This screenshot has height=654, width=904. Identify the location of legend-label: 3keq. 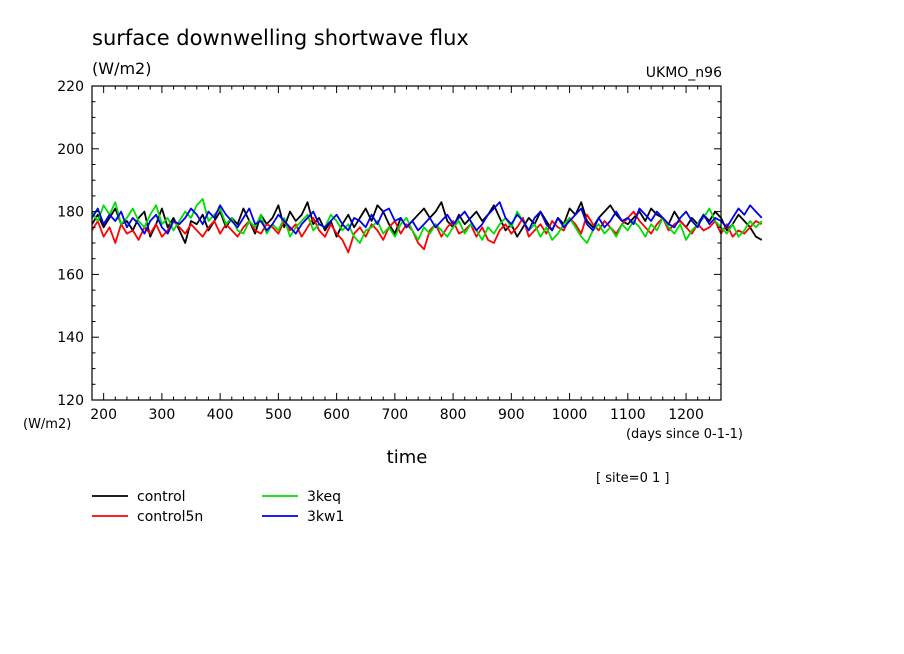
(324, 497).